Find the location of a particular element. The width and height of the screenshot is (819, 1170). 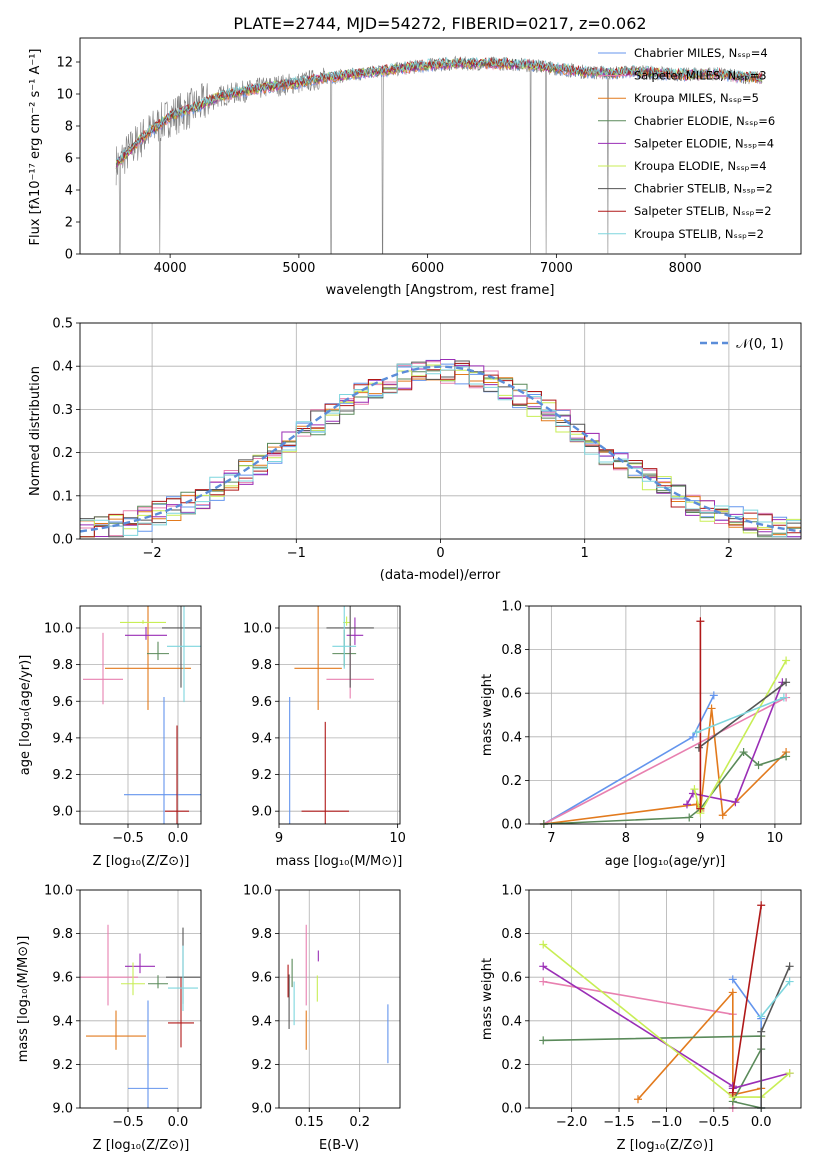

weight-age-xtick-label: 10 is located at coordinates (775, 838).